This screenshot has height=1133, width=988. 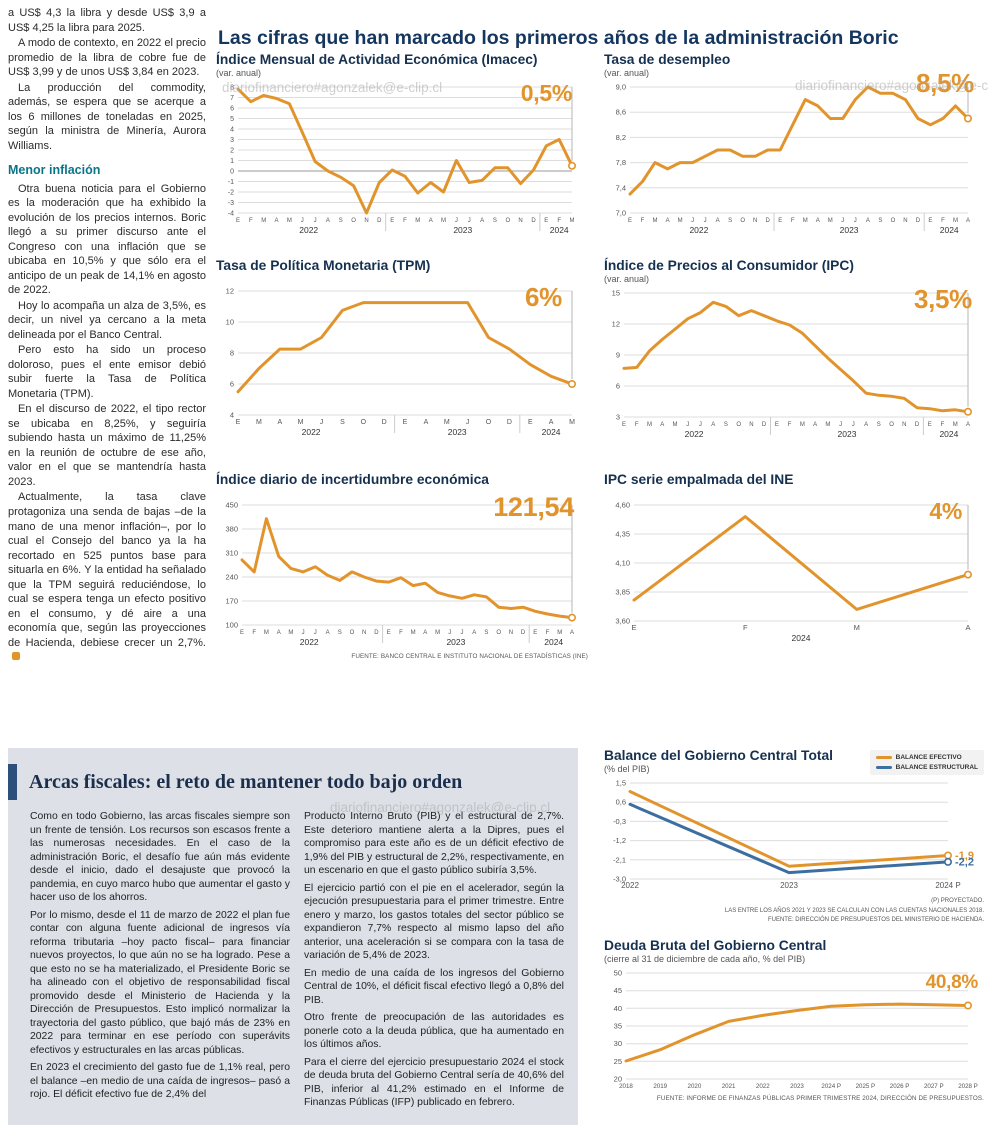 I want to click on svg-text: 2024, so click(x=801, y=638).